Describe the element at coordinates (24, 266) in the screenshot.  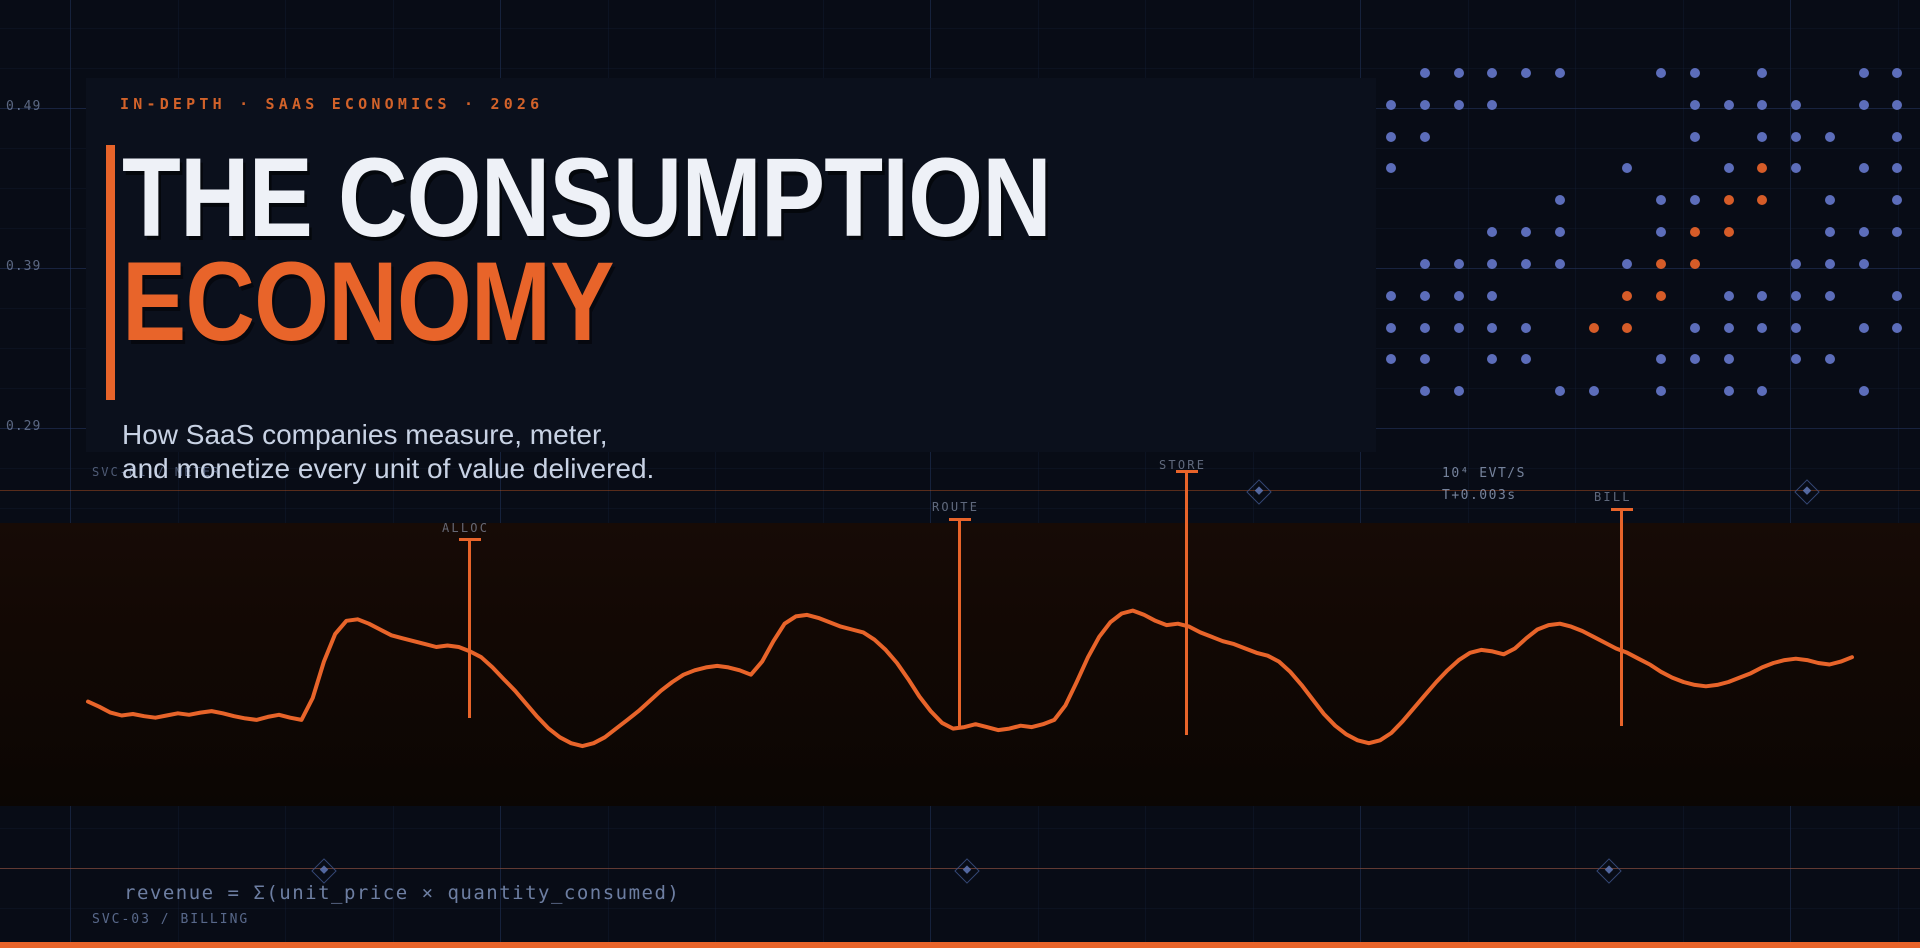
I see `axis-tick-label: 0.39` at that location.